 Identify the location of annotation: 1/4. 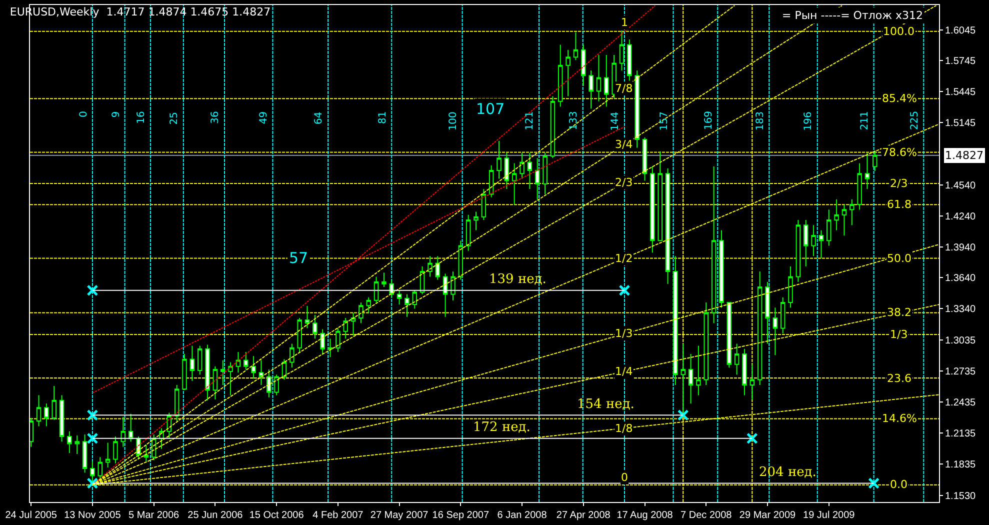
(624, 371).